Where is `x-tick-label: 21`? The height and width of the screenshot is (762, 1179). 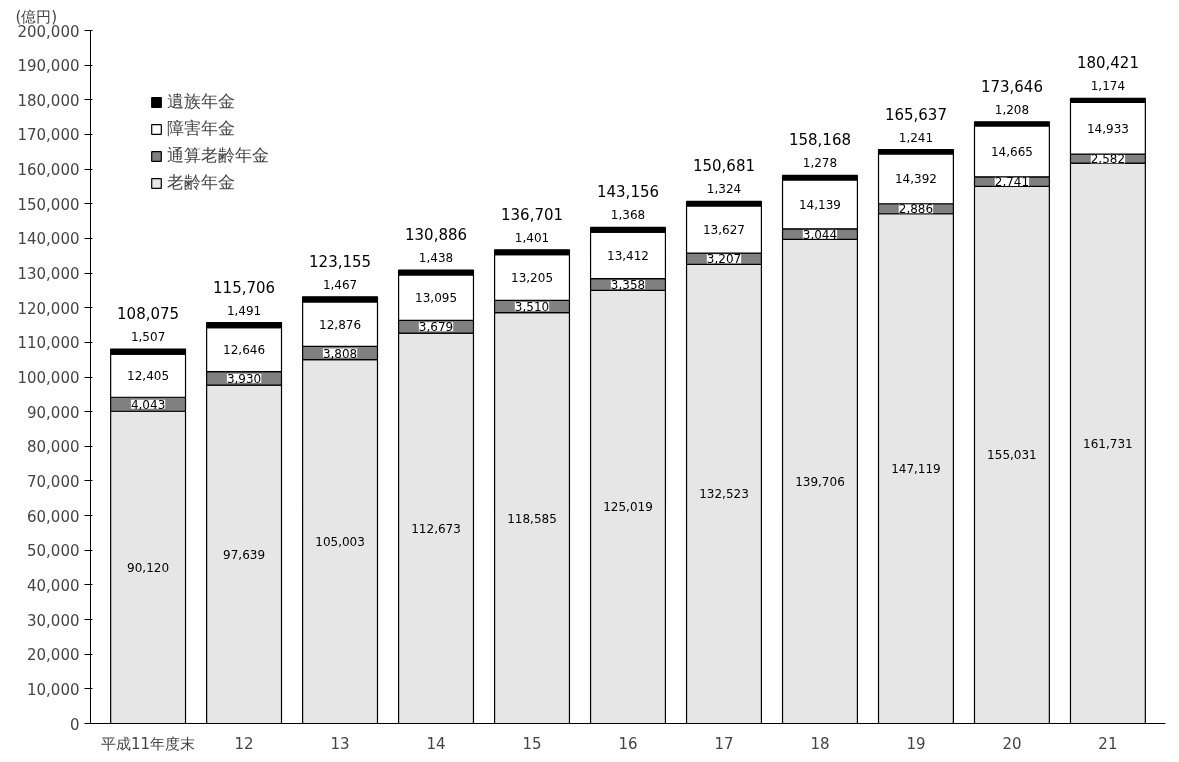 x-tick-label: 21 is located at coordinates (1108, 743).